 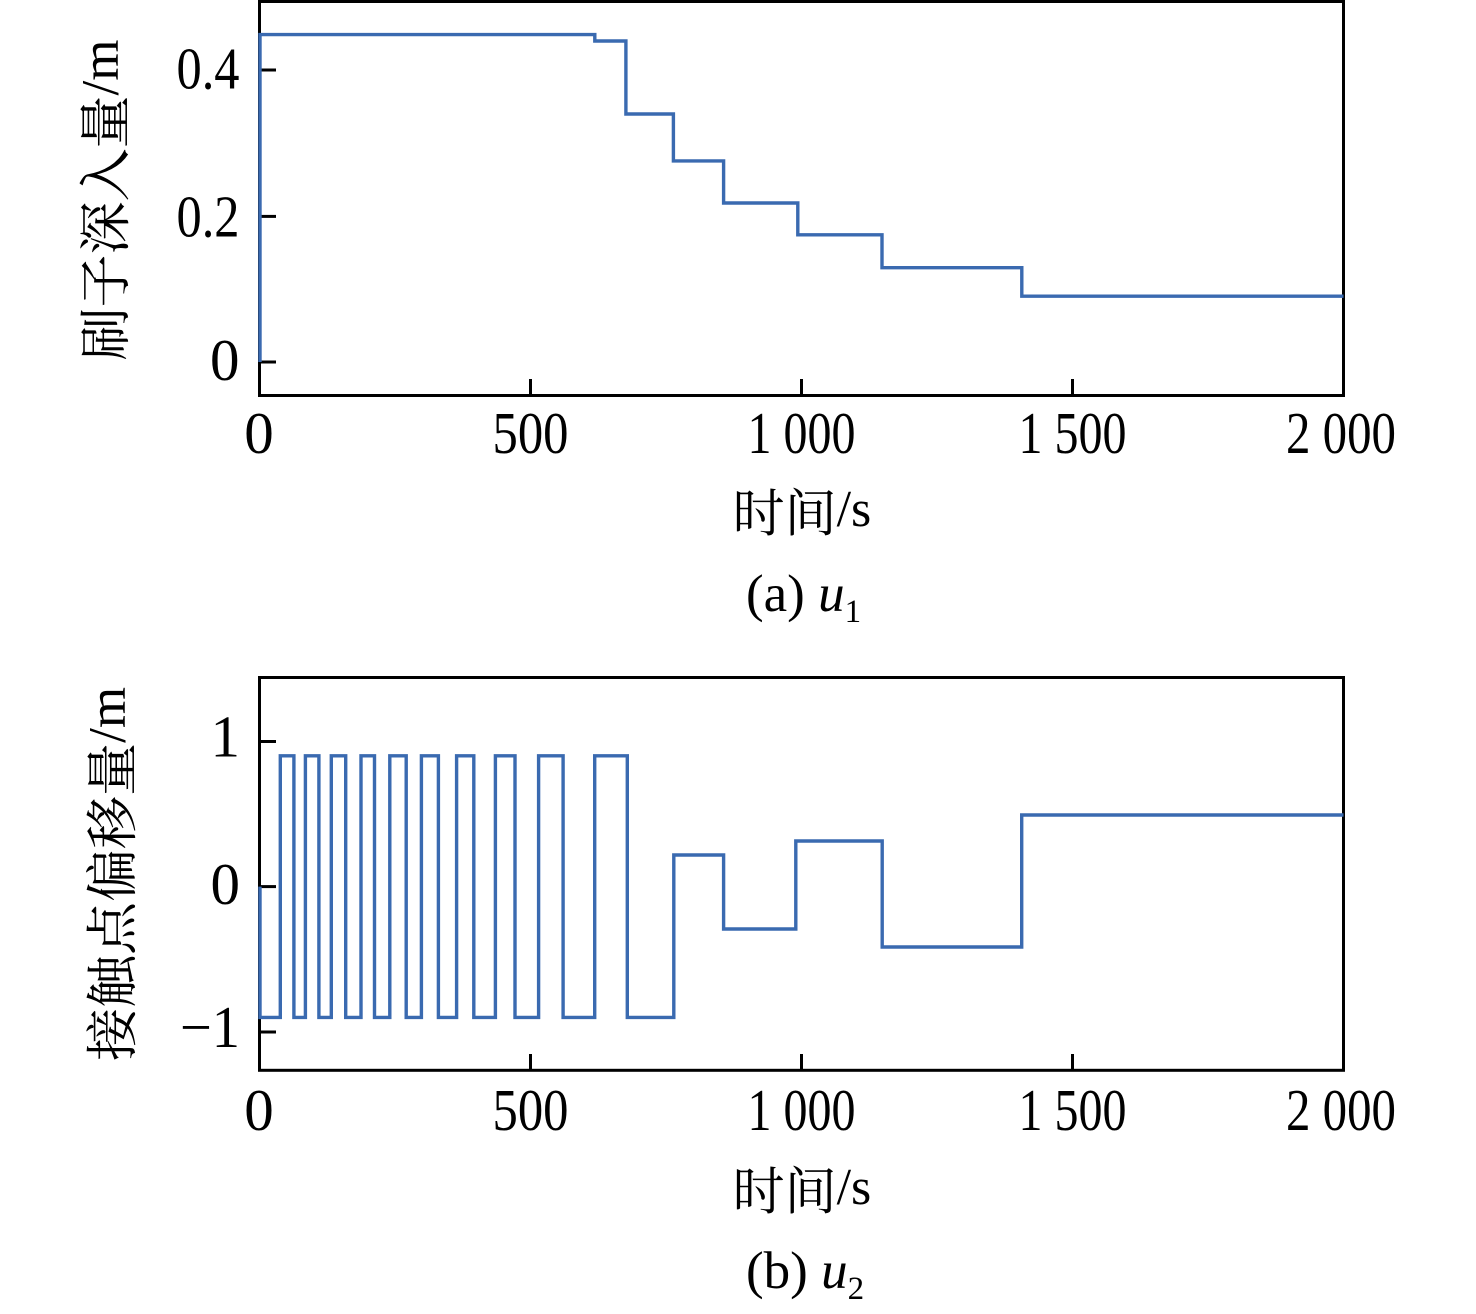 What do you see at coordinates (803, 597) in the screenshot?
I see `svg-text: (a) u1` at bounding box center [803, 597].